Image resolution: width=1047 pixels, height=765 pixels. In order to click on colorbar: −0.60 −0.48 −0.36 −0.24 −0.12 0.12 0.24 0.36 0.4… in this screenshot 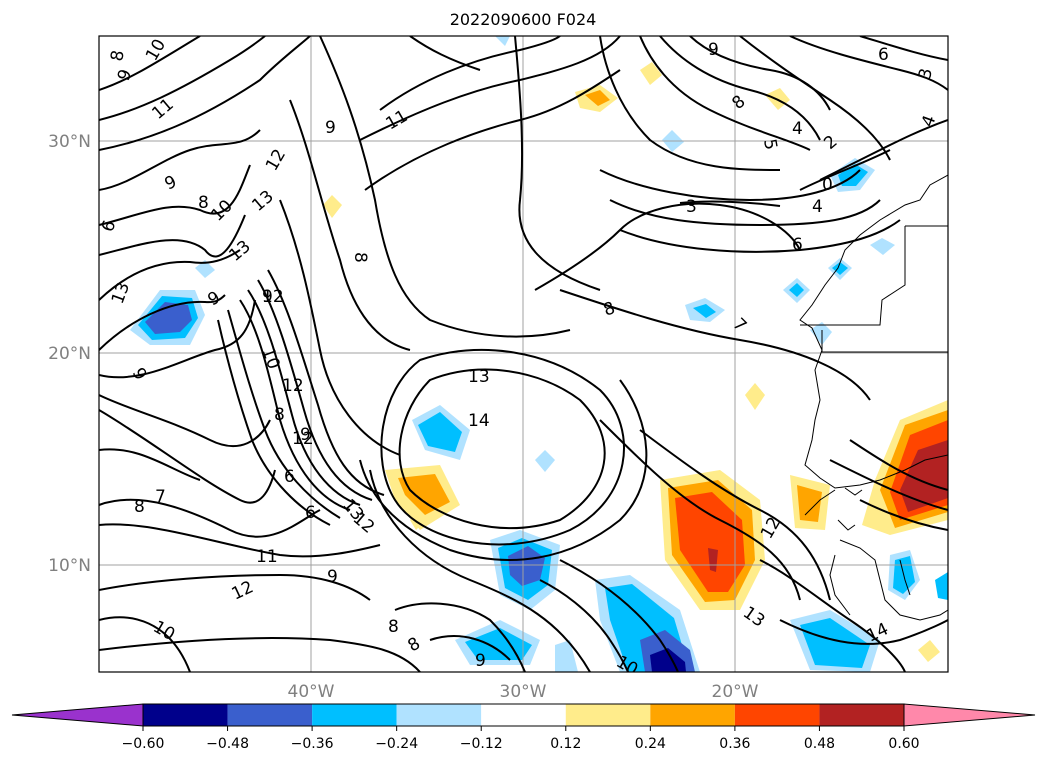, I will do `click(523, 727)`.